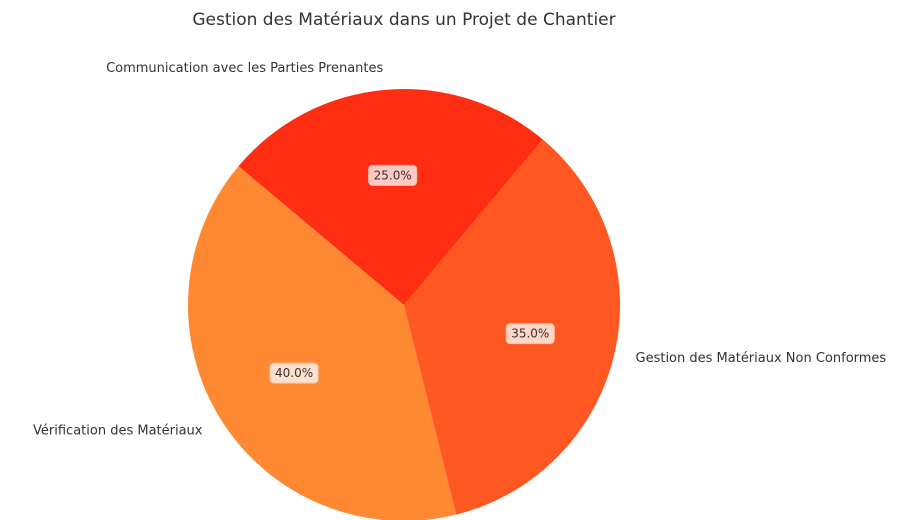 The width and height of the screenshot is (921, 520). What do you see at coordinates (244, 68) in the screenshot?
I see `category-label: Communication avec les Parties Prenantes` at bounding box center [244, 68].